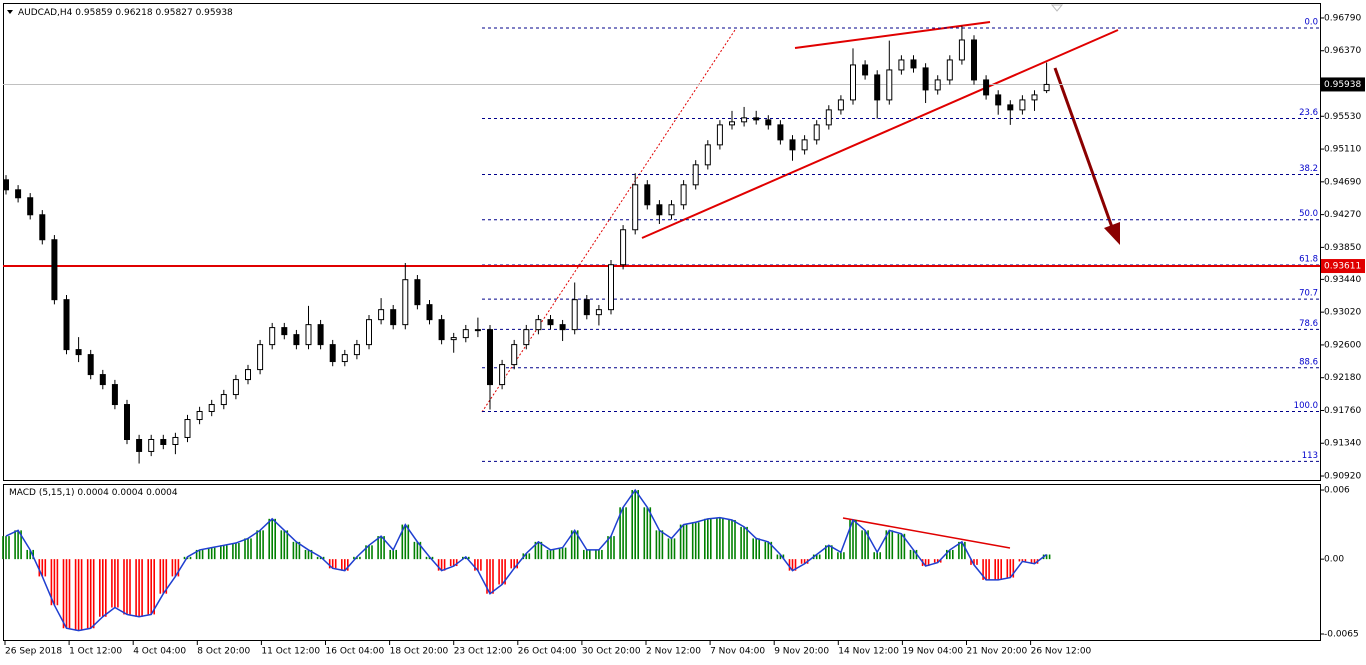 The image size is (1366, 665). What do you see at coordinates (926, 533) in the screenshot?
I see `macd-divergence-line` at bounding box center [926, 533].